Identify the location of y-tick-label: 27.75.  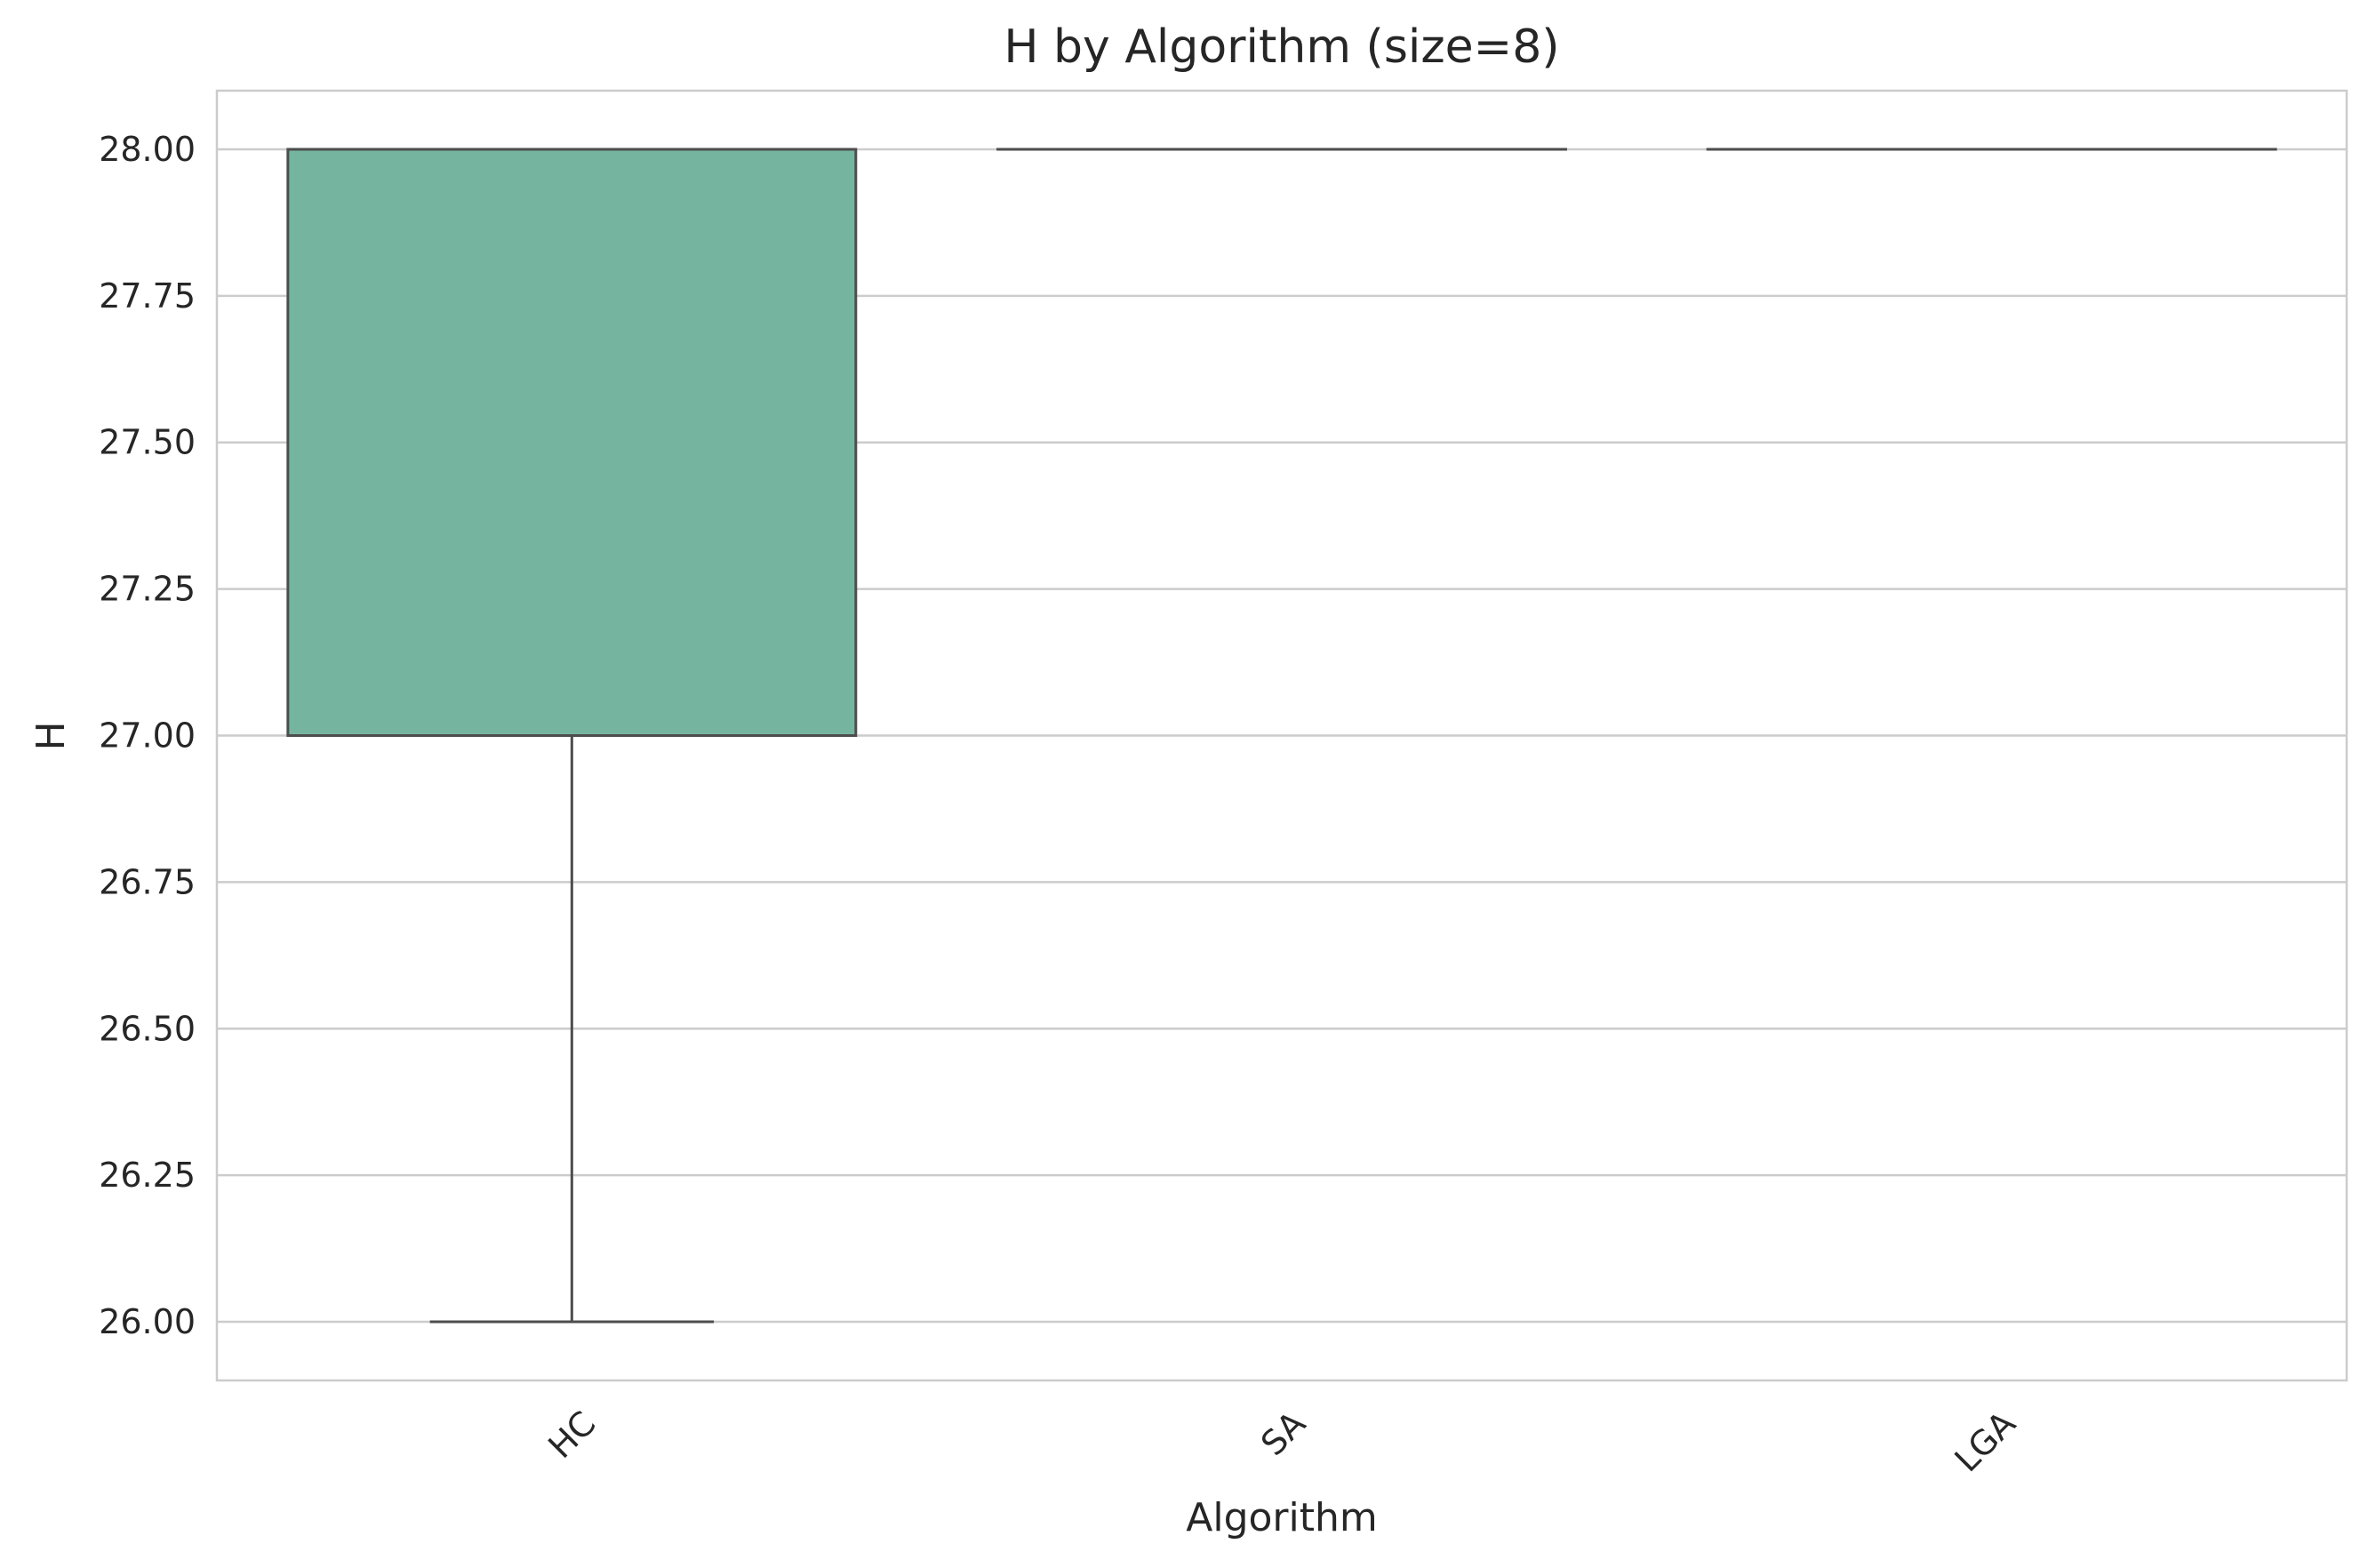
(147, 296).